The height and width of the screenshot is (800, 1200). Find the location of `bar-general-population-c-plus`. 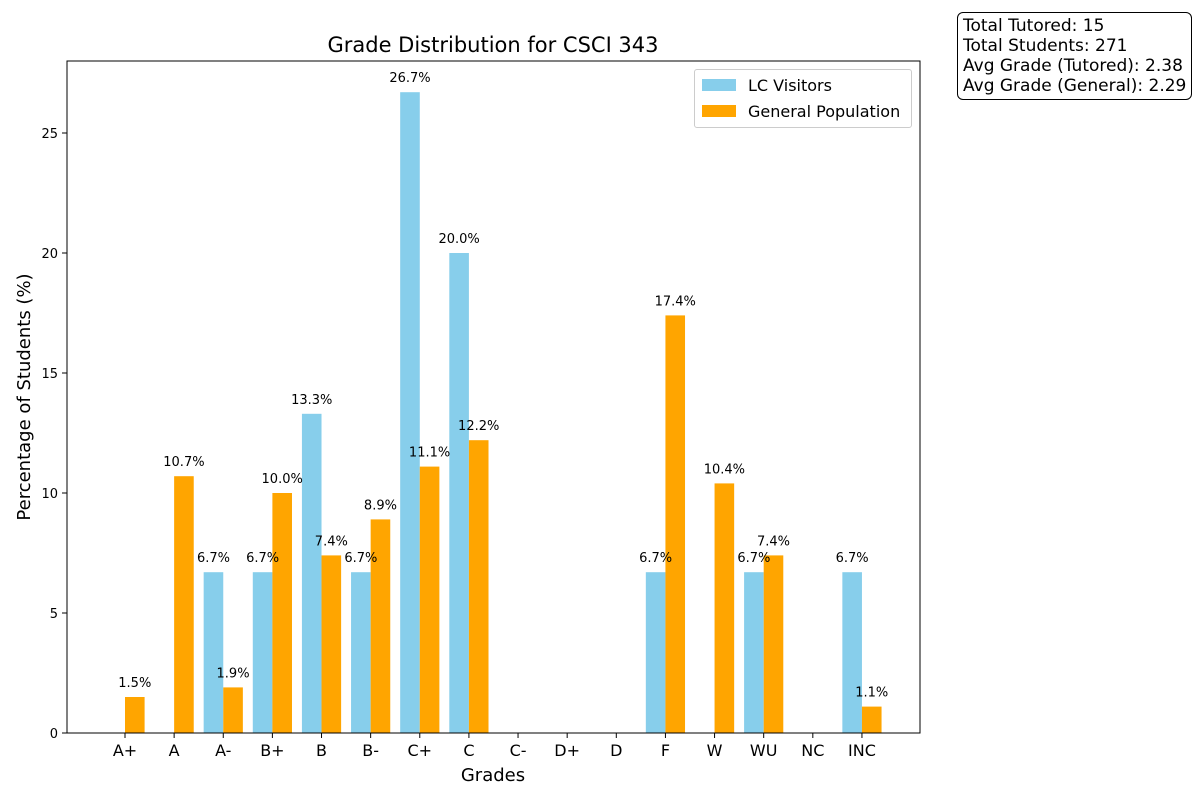

bar-general-population-c-plus is located at coordinates (429, 599).